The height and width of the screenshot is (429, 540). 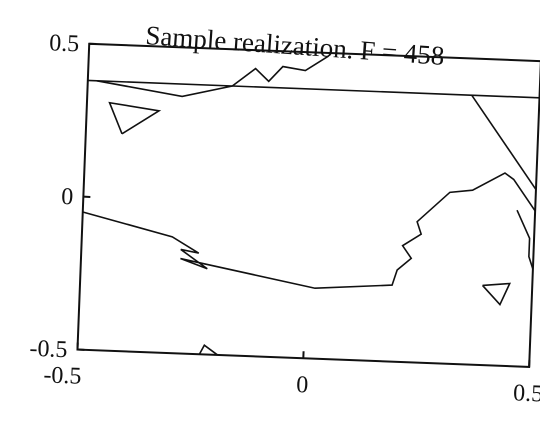 I want to click on x-tick-label: 0, so click(x=302, y=385).